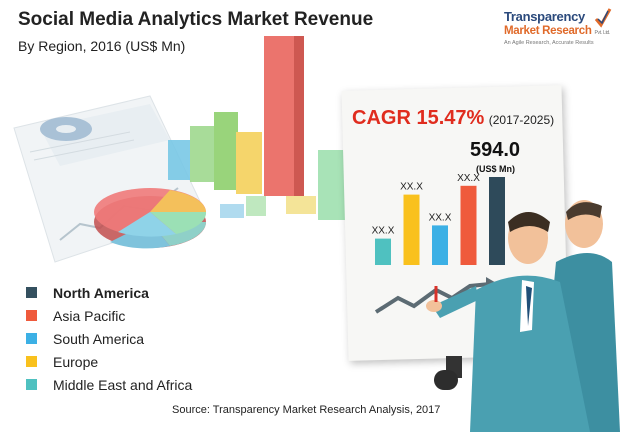  What do you see at coordinates (109, 361) in the screenshot?
I see `legend-item: Europe` at bounding box center [109, 361].